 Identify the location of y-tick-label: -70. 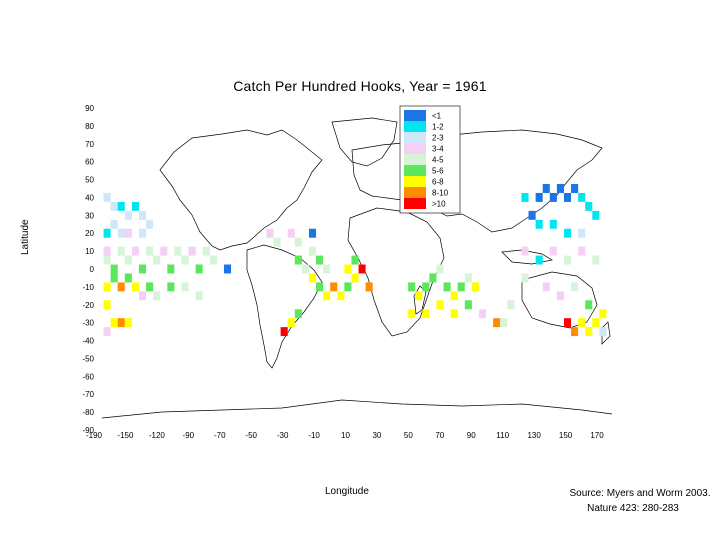
(88, 394).